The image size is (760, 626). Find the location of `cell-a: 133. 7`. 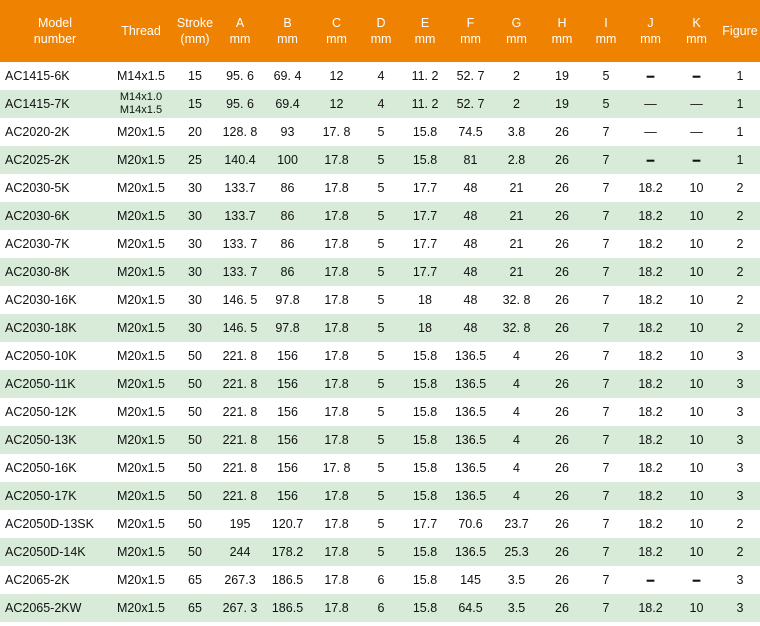

cell-a: 133. 7 is located at coordinates (240, 272).